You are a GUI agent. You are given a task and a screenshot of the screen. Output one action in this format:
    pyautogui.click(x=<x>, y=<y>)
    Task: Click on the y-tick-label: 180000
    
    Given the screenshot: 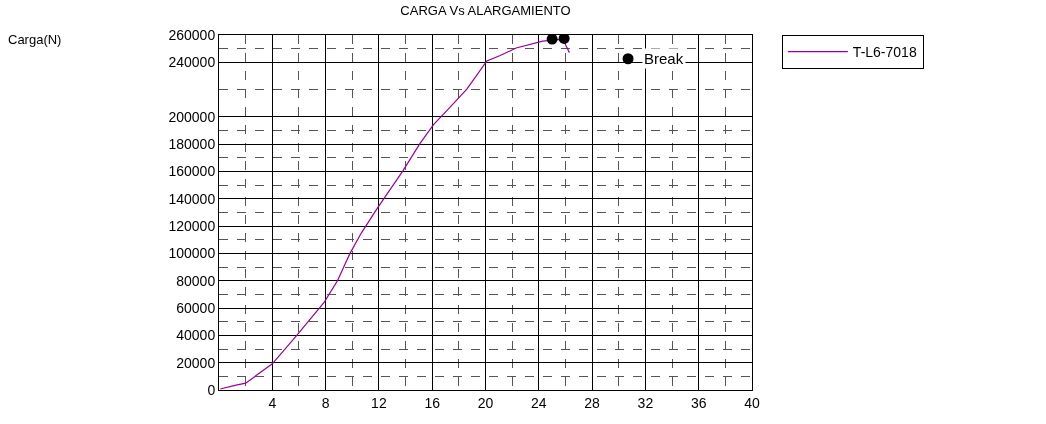 What is the action you would take?
    pyautogui.click(x=192, y=144)
    